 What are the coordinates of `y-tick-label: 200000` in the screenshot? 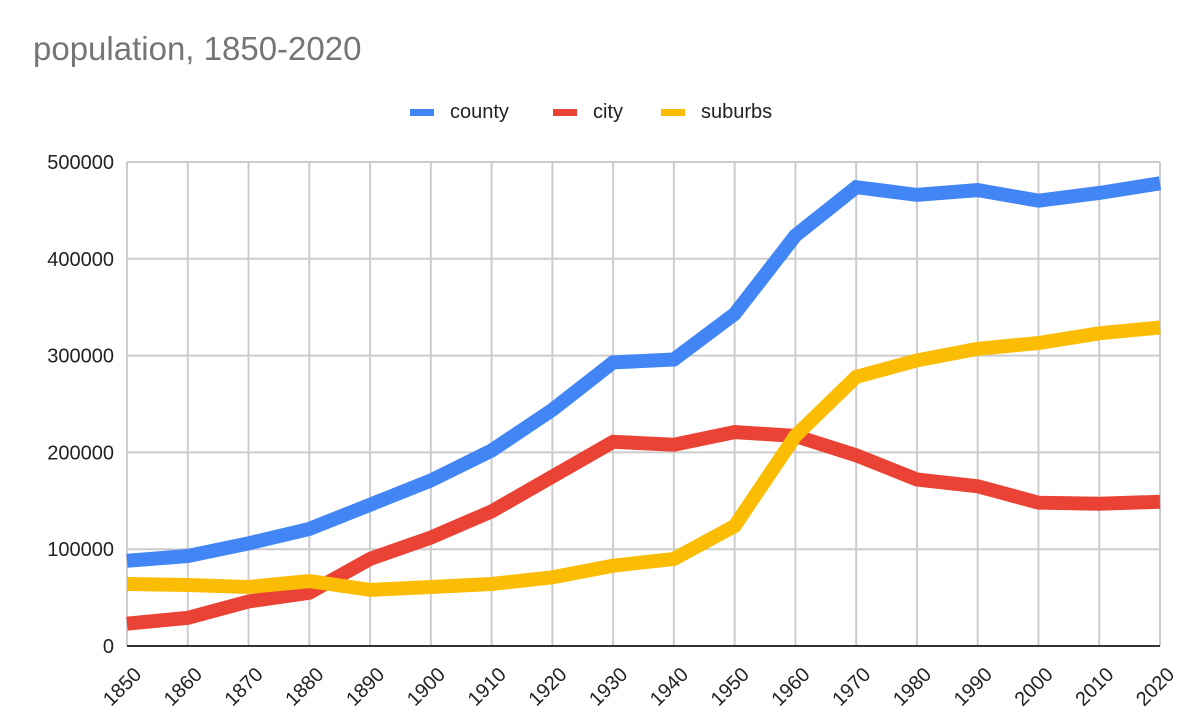 It's located at (80, 453).